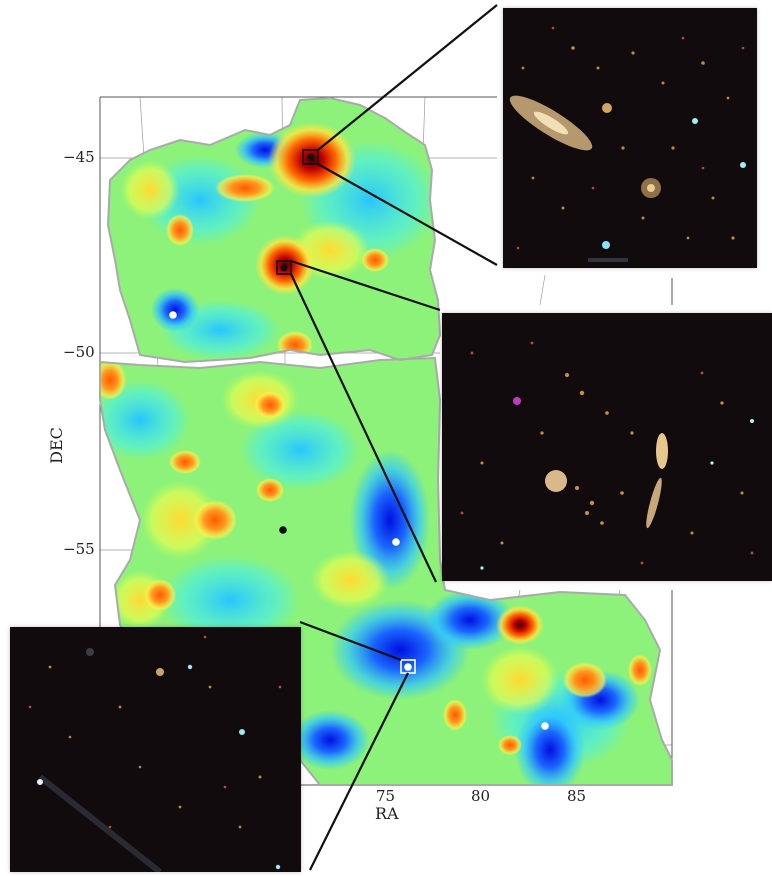 The width and height of the screenshot is (772, 876). Describe the element at coordinates (56, 445) in the screenshot. I see `y-axis-title: DEC` at that location.